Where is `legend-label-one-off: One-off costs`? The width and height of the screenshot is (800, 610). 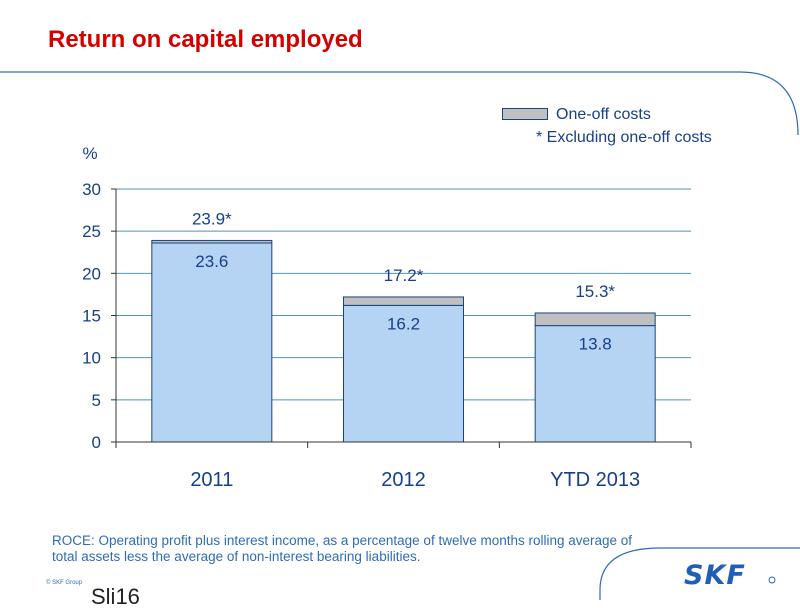
legend-label-one-off: One-off costs is located at coordinates (603, 114).